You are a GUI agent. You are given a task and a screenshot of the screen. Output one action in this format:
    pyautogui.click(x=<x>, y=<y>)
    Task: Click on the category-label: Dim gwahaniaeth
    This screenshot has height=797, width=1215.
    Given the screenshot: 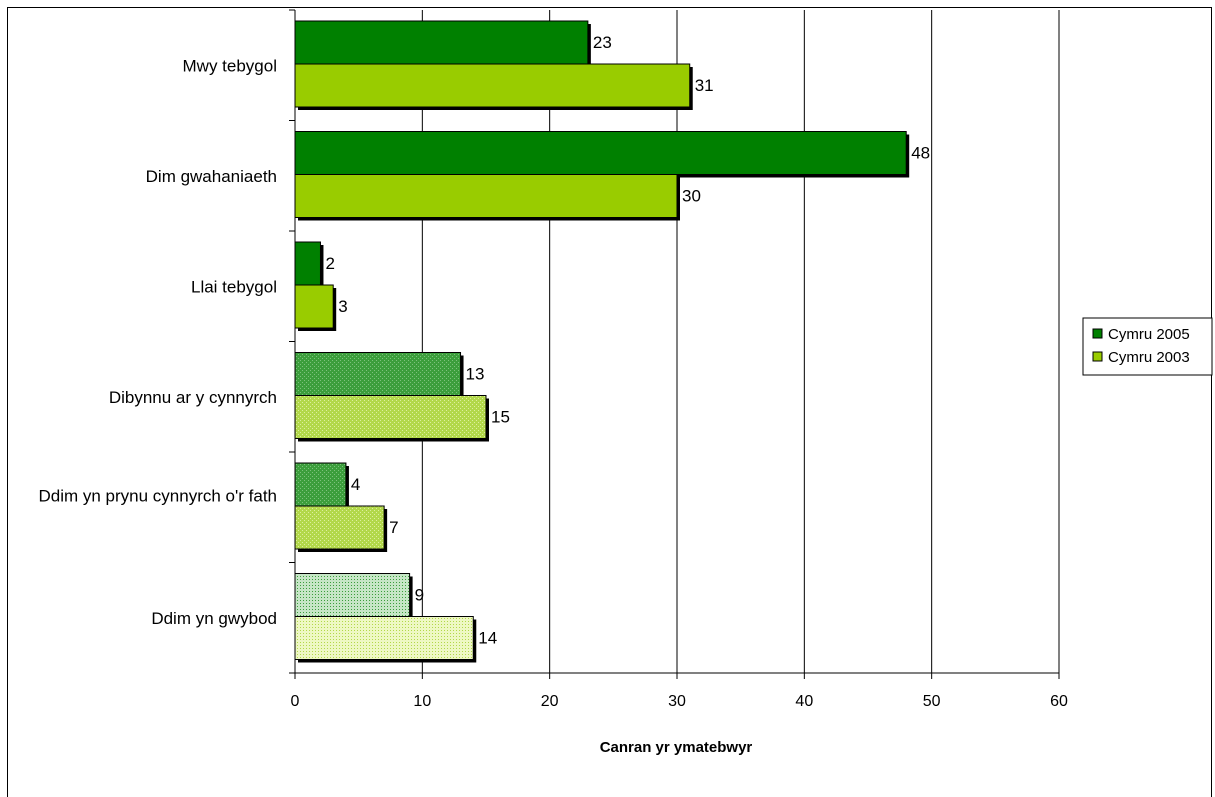 What is the action you would take?
    pyautogui.click(x=211, y=176)
    